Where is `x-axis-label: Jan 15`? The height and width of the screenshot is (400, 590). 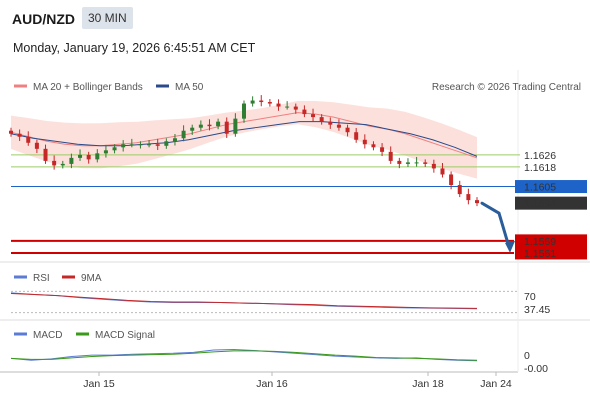 x-axis-label: Jan 15 is located at coordinates (99, 384).